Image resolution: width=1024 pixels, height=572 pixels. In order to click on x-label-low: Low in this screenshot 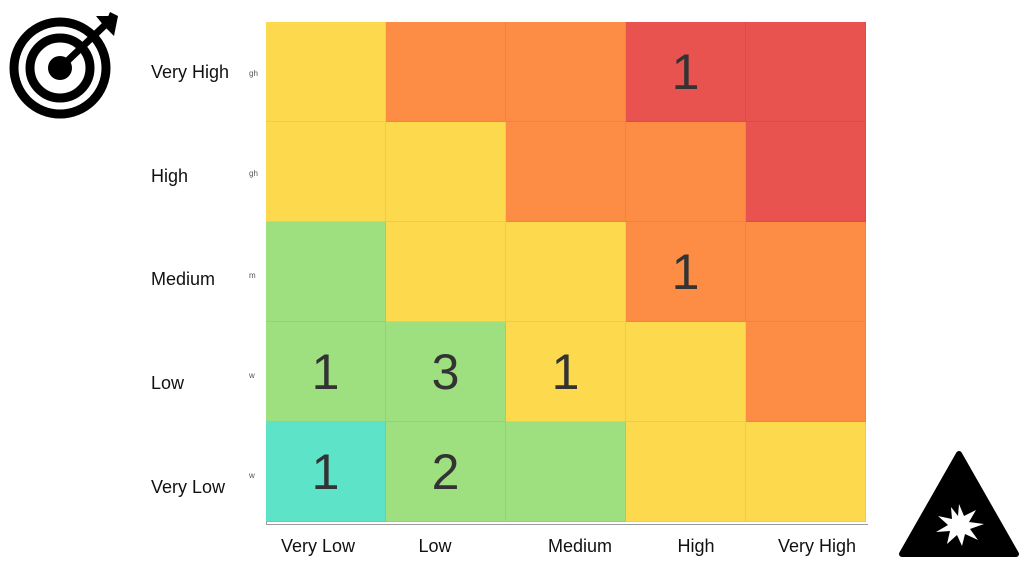, I will do `click(435, 546)`.